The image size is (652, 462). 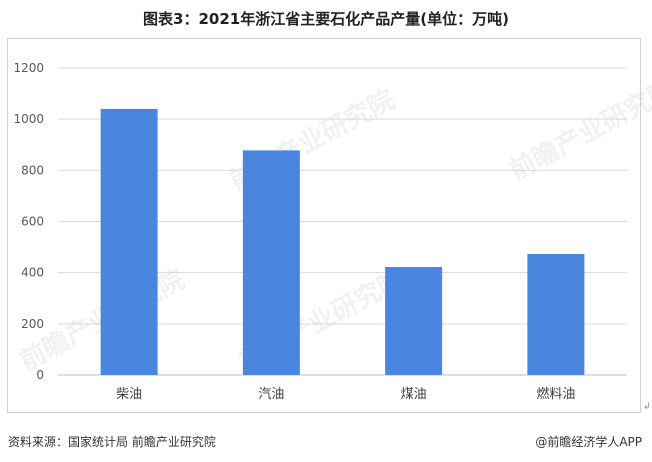 What do you see at coordinates (32, 324) in the screenshot?
I see `y-tick-label: 200` at bounding box center [32, 324].